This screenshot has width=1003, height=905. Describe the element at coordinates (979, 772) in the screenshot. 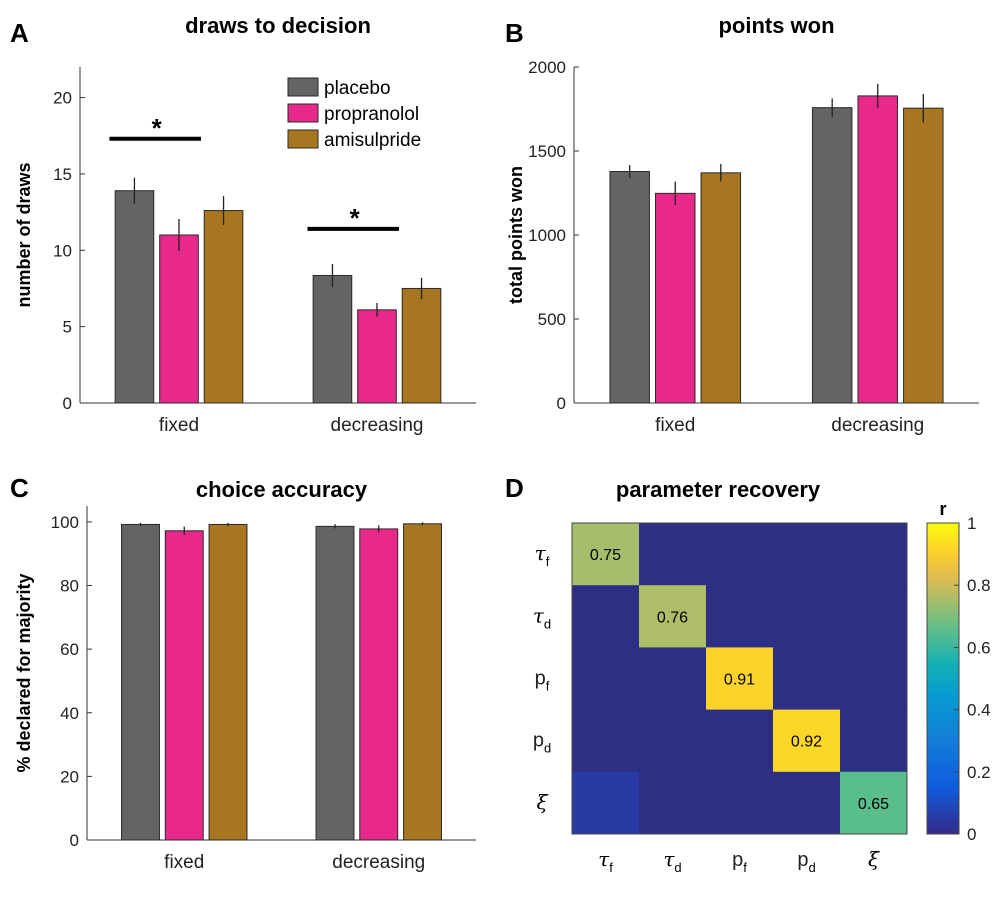

I see `colorbar-tick-label: 0.2` at that location.